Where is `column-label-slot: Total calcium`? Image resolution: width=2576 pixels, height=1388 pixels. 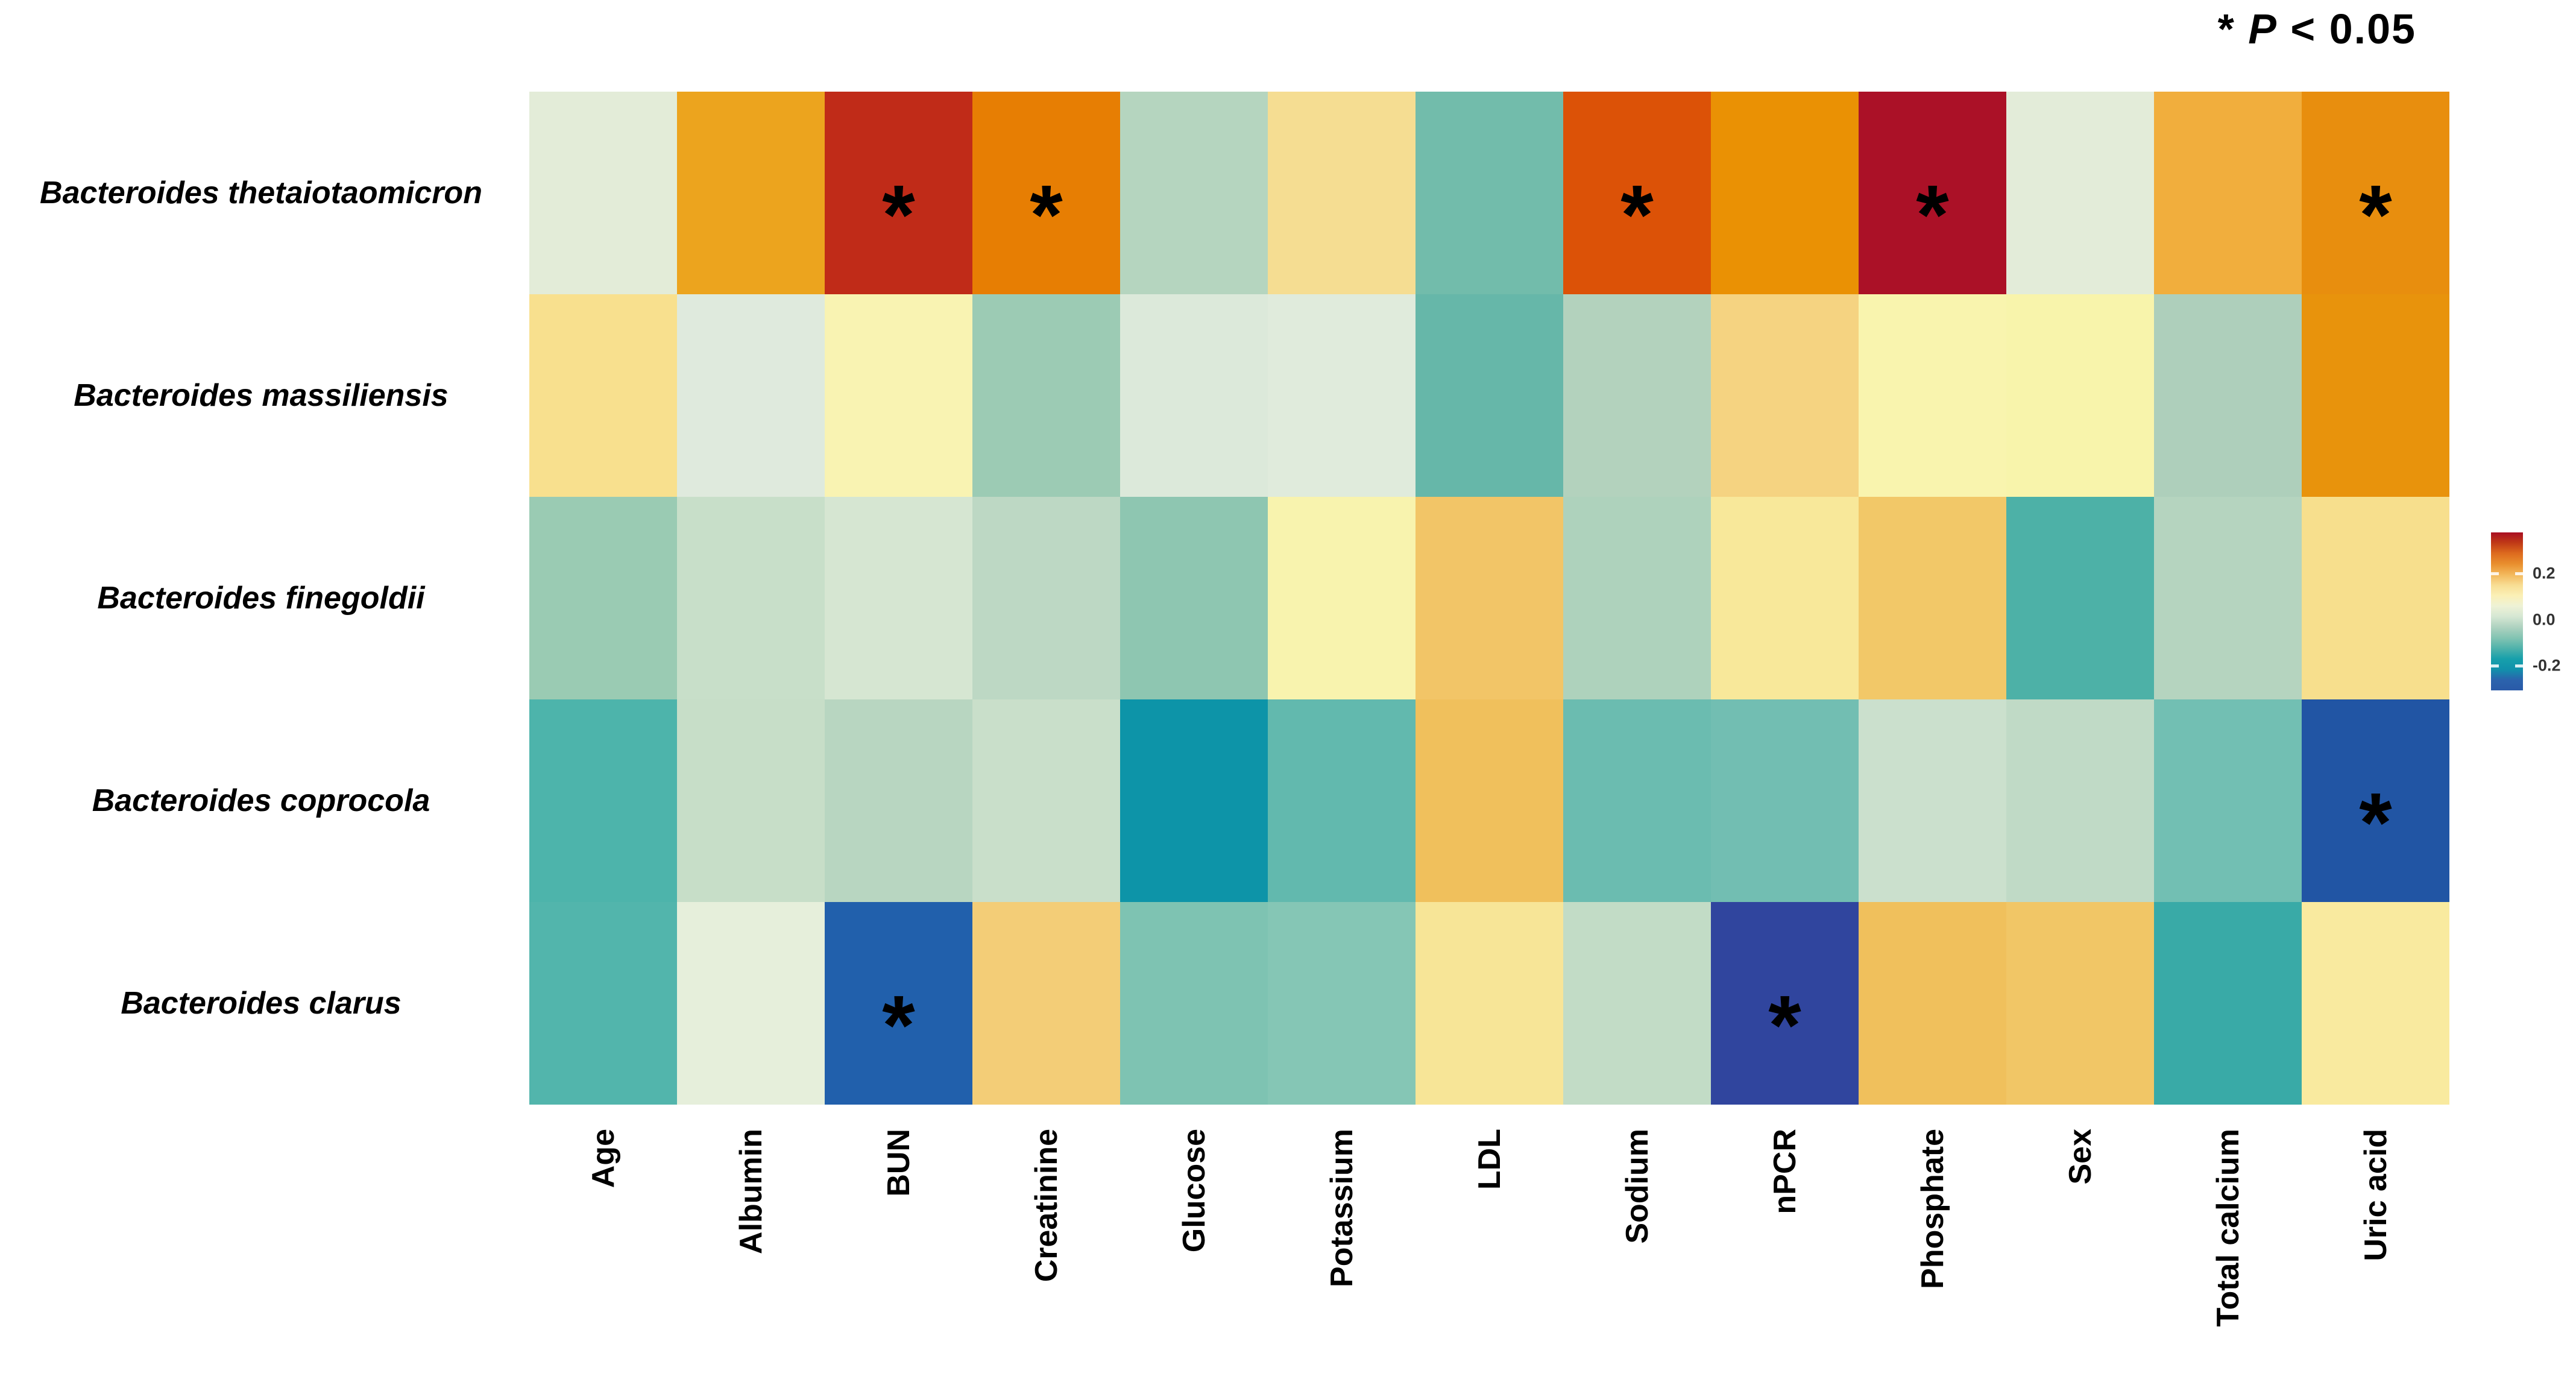
column-label-slot: Total calcium is located at coordinates (2228, 1258).